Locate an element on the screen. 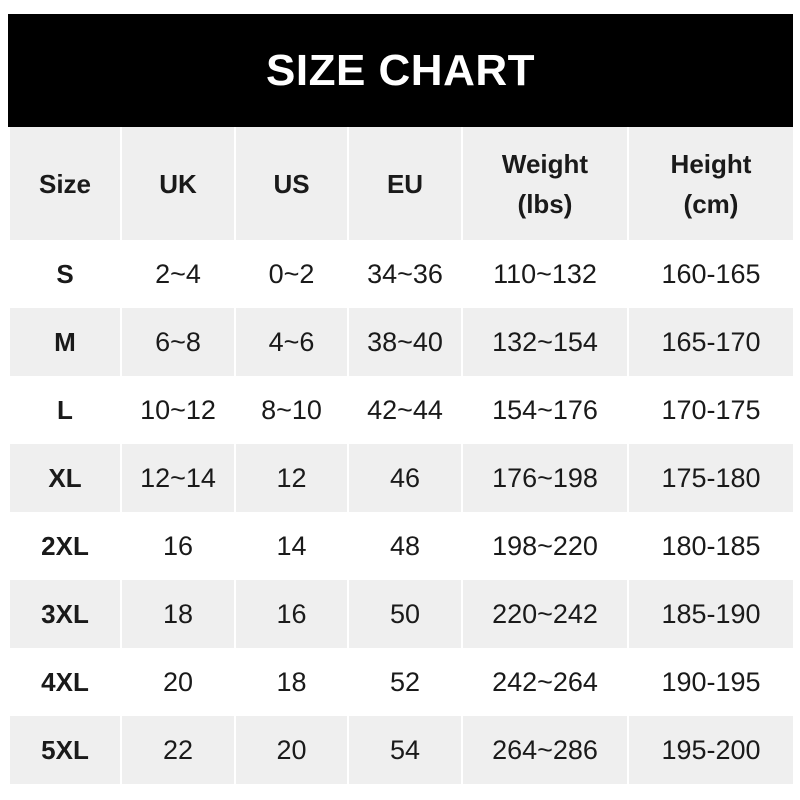 The height and width of the screenshot is (800, 800). table-row: 4XL 20 18 52 242~264 190-195 is located at coordinates (401, 682).